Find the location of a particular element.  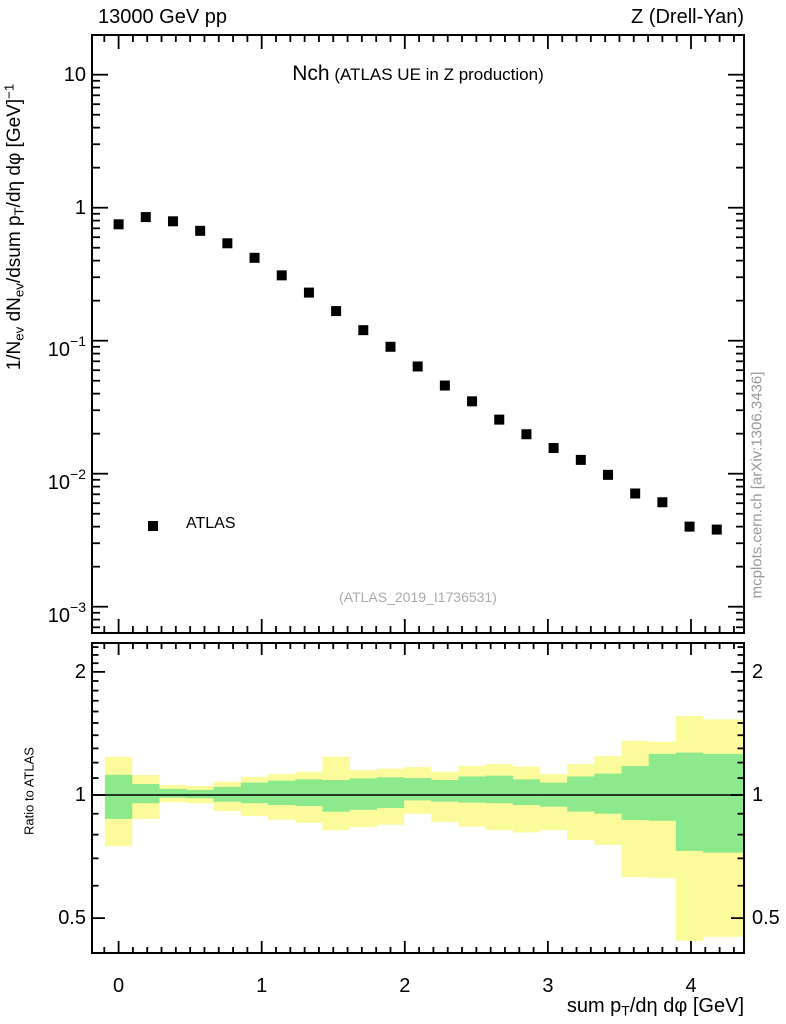

legend-marker-square is located at coordinates (153, 526).